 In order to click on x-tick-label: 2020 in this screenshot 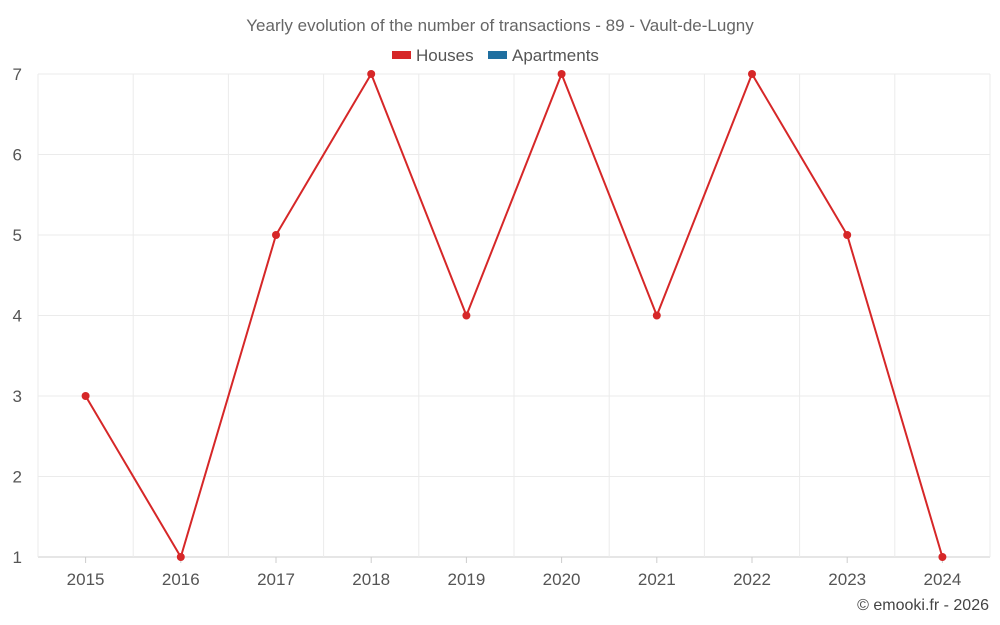, I will do `click(562, 579)`.